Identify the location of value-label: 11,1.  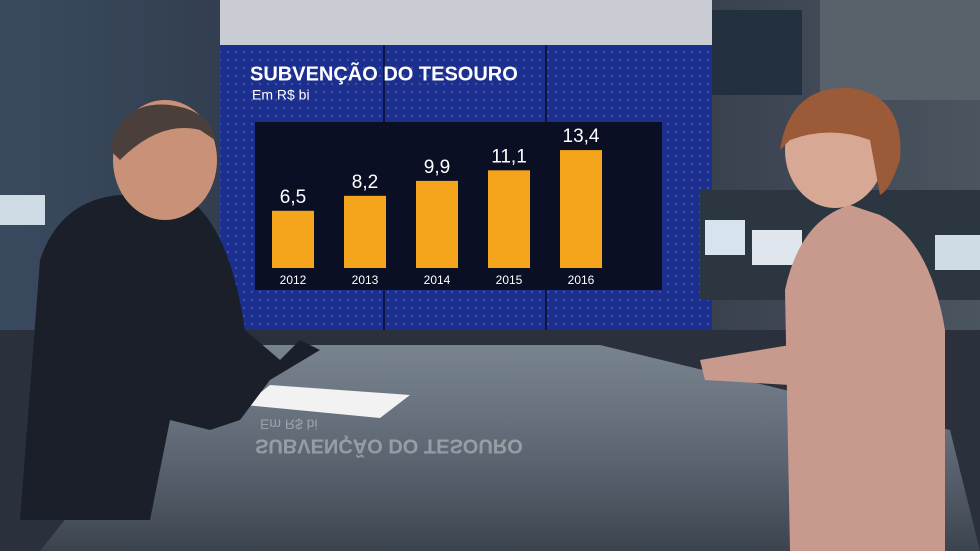
(509, 156).